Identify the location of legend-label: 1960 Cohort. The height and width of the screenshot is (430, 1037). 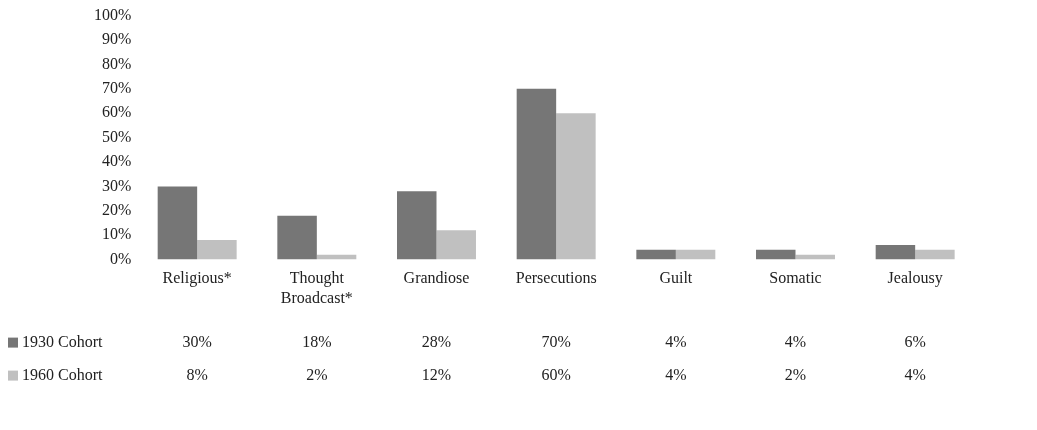
(62, 374).